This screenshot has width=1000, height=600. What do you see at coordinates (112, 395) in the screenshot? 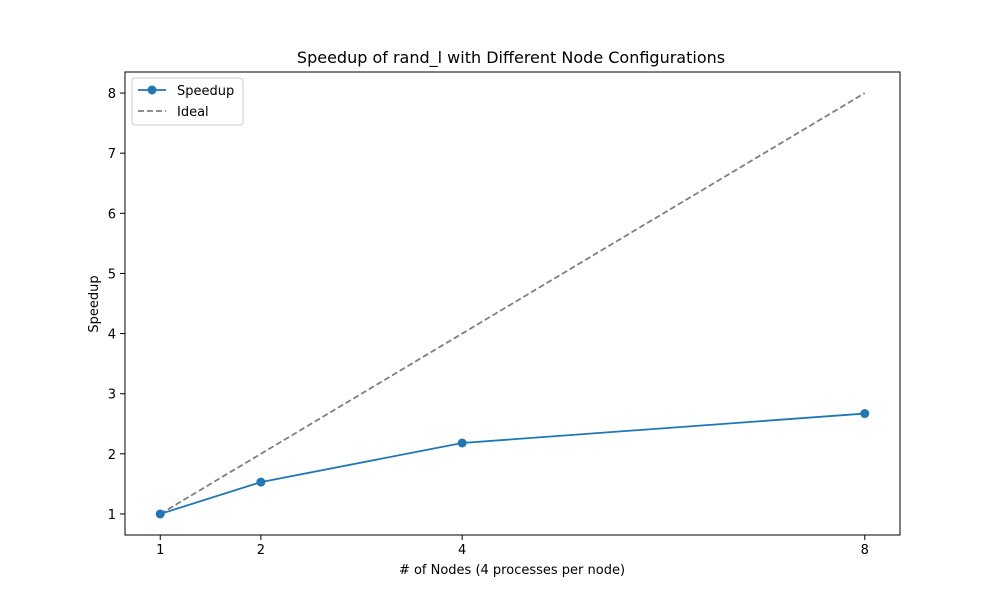
I see `y-tick-label: 3` at bounding box center [112, 395].